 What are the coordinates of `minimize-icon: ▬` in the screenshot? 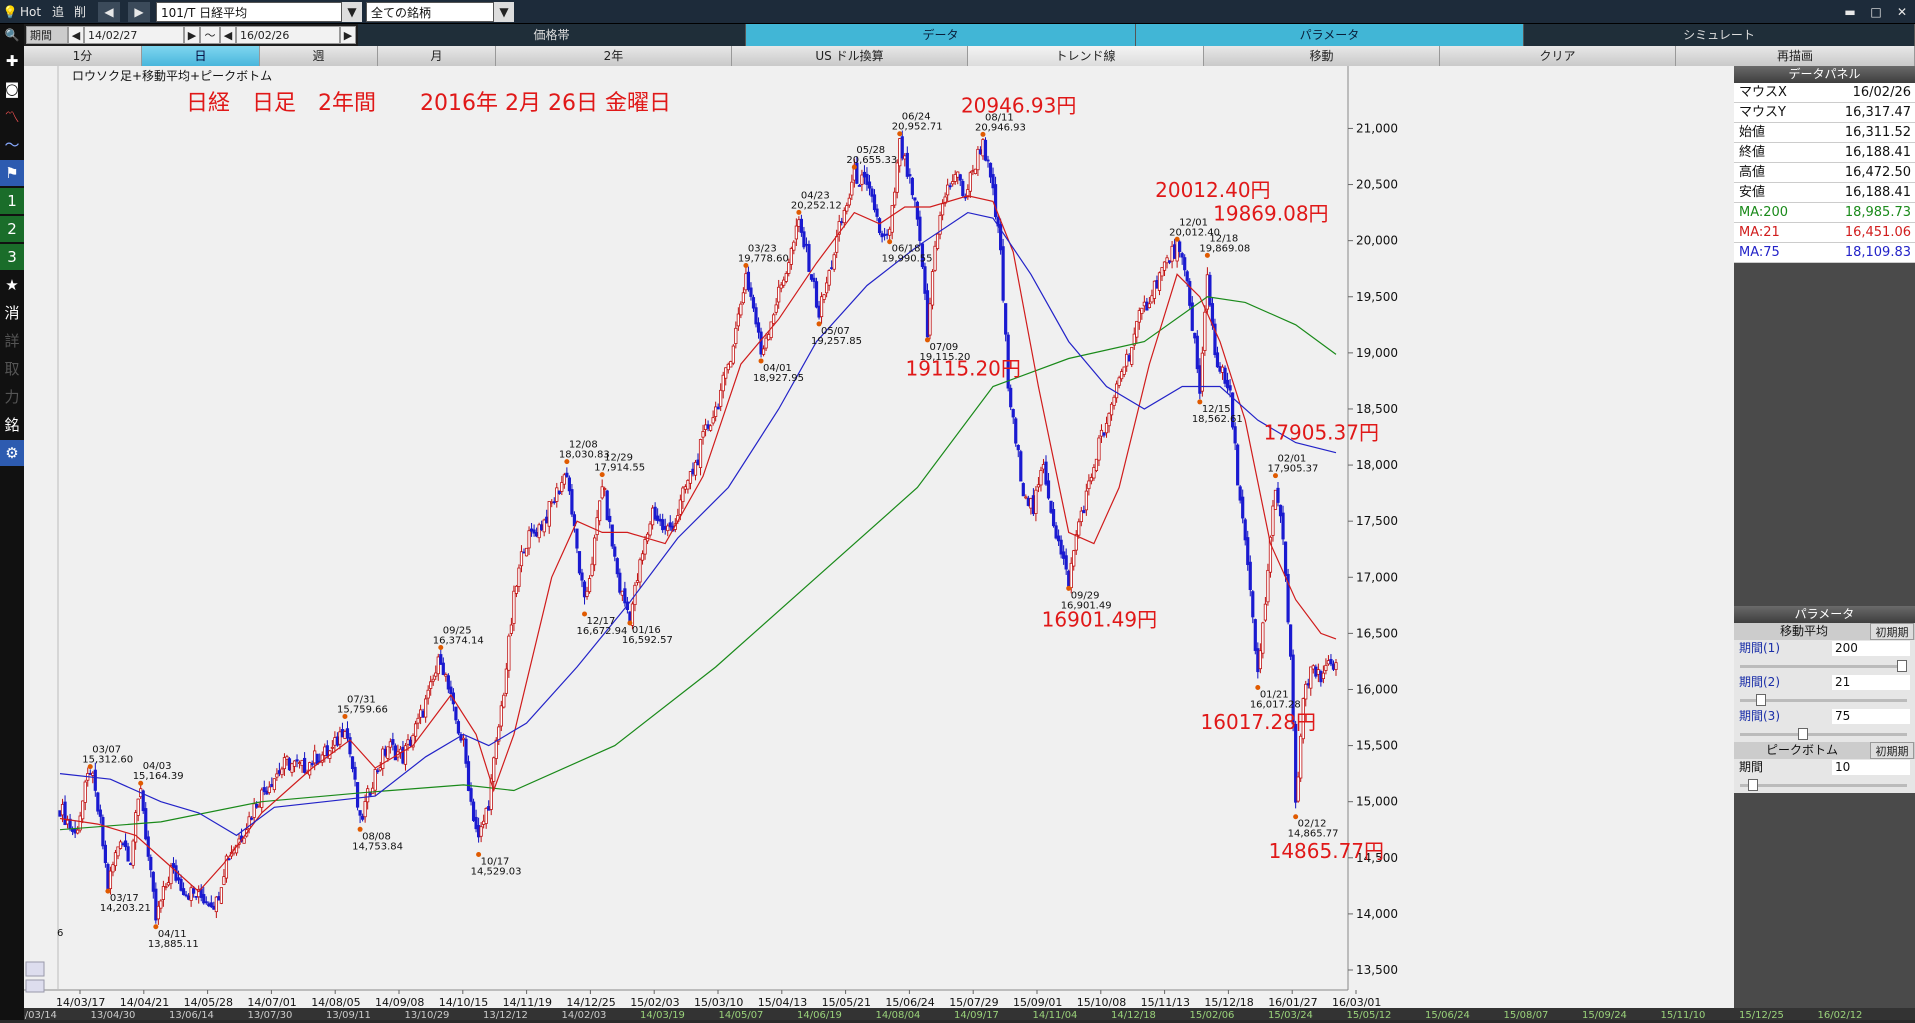 It's located at (1850, 12).